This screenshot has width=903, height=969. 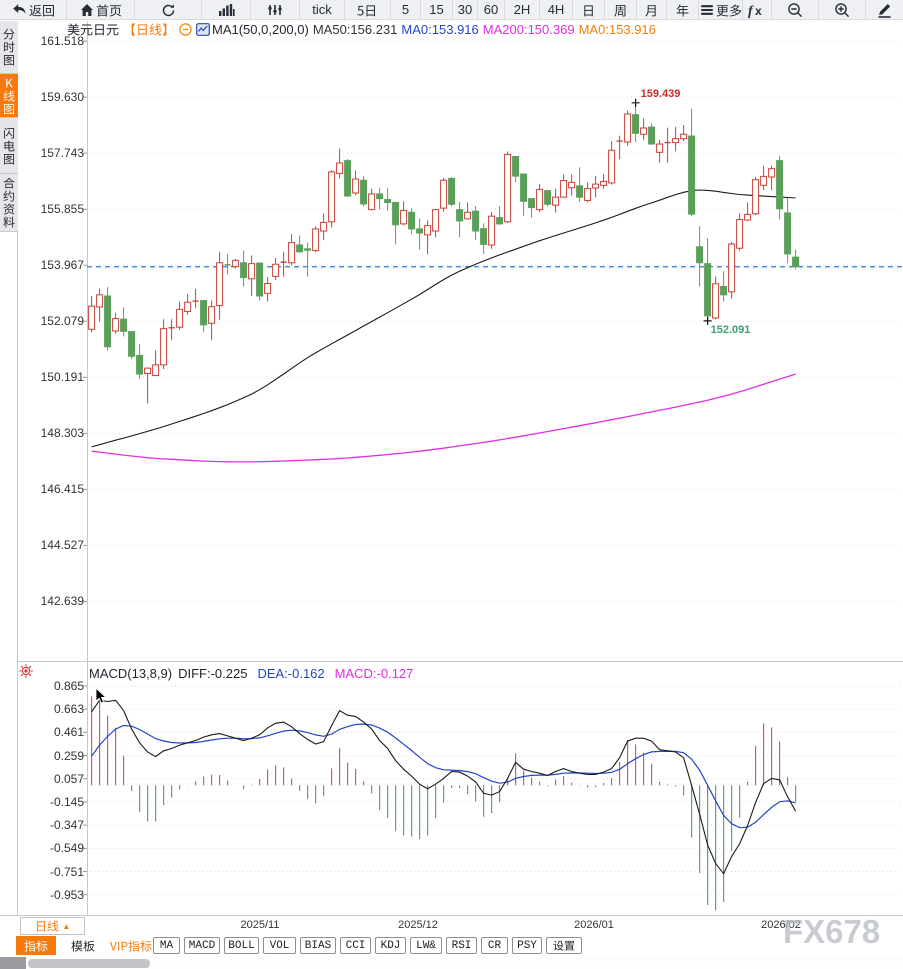 I want to click on interval-2h-button: 2H, so click(x=522, y=10).